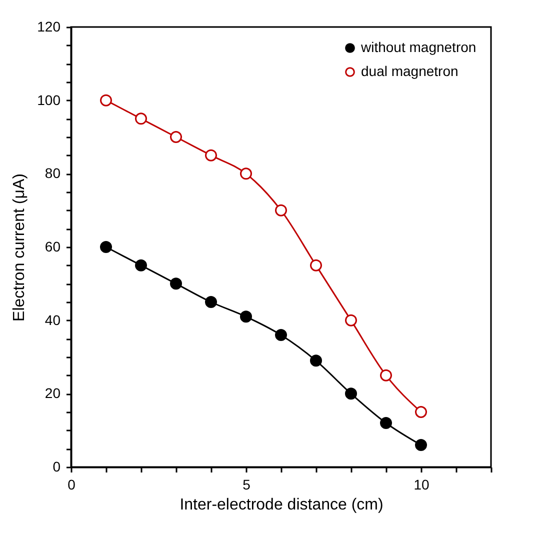  I want to click on x-tick-label: 0, so click(72, 484).